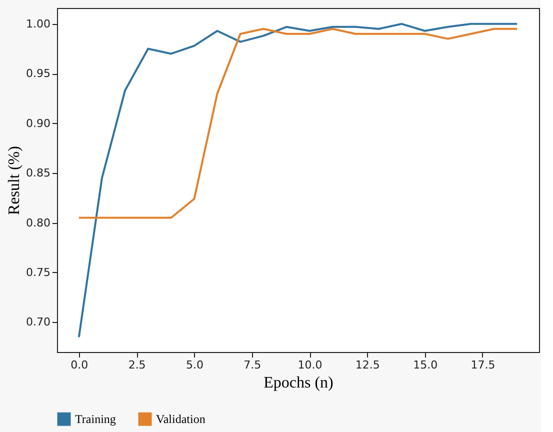 This screenshot has height=432, width=553. What do you see at coordinates (299, 383) in the screenshot?
I see `x-axis-title: Epochs (n)` at bounding box center [299, 383].